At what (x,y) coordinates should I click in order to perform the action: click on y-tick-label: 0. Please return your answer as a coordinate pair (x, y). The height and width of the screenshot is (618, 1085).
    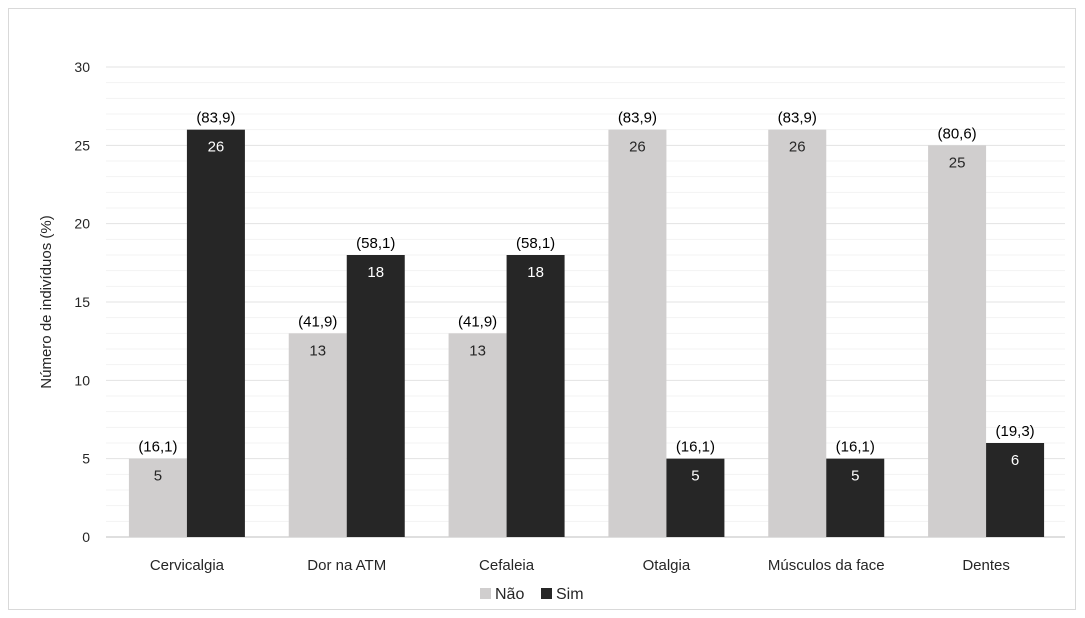
    Looking at the image, I should click on (86, 537).